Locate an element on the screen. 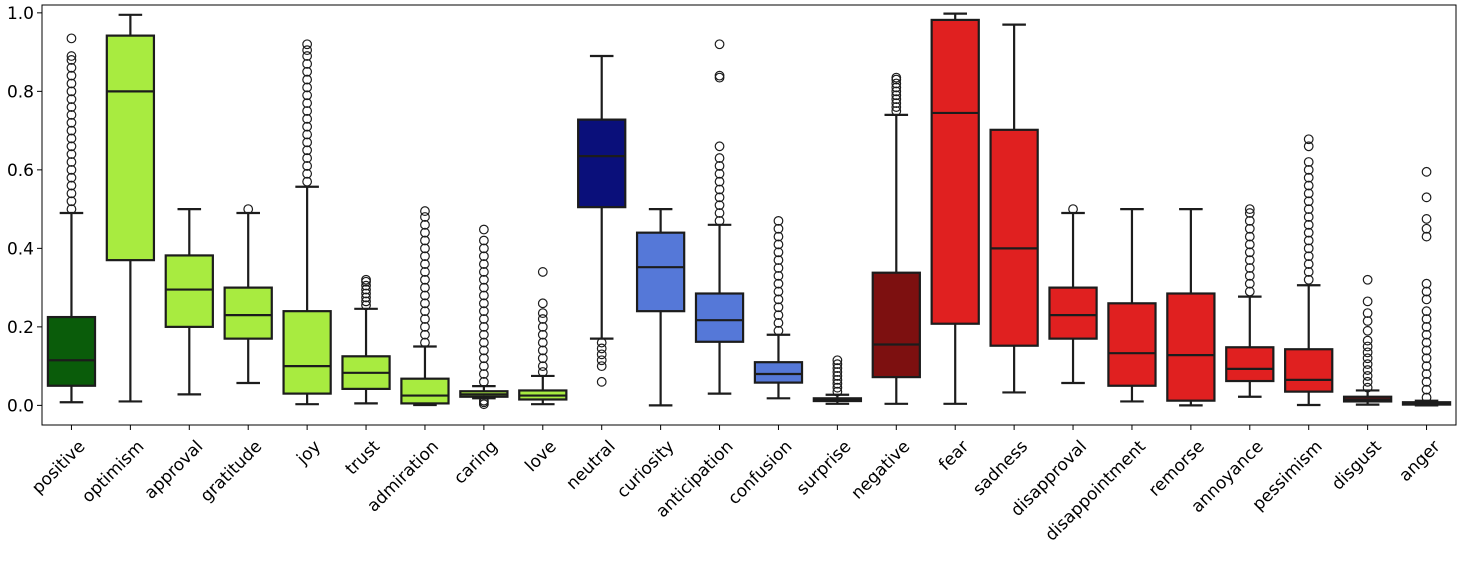  box-gratitude is located at coordinates (248, 294).